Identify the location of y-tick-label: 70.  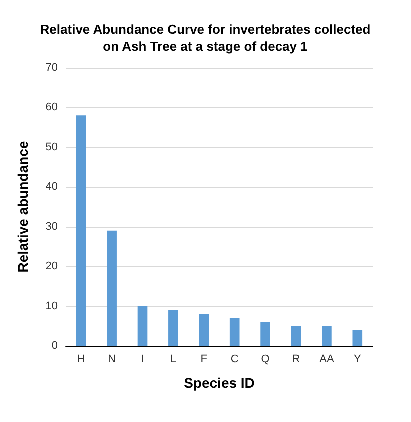
(52, 68).